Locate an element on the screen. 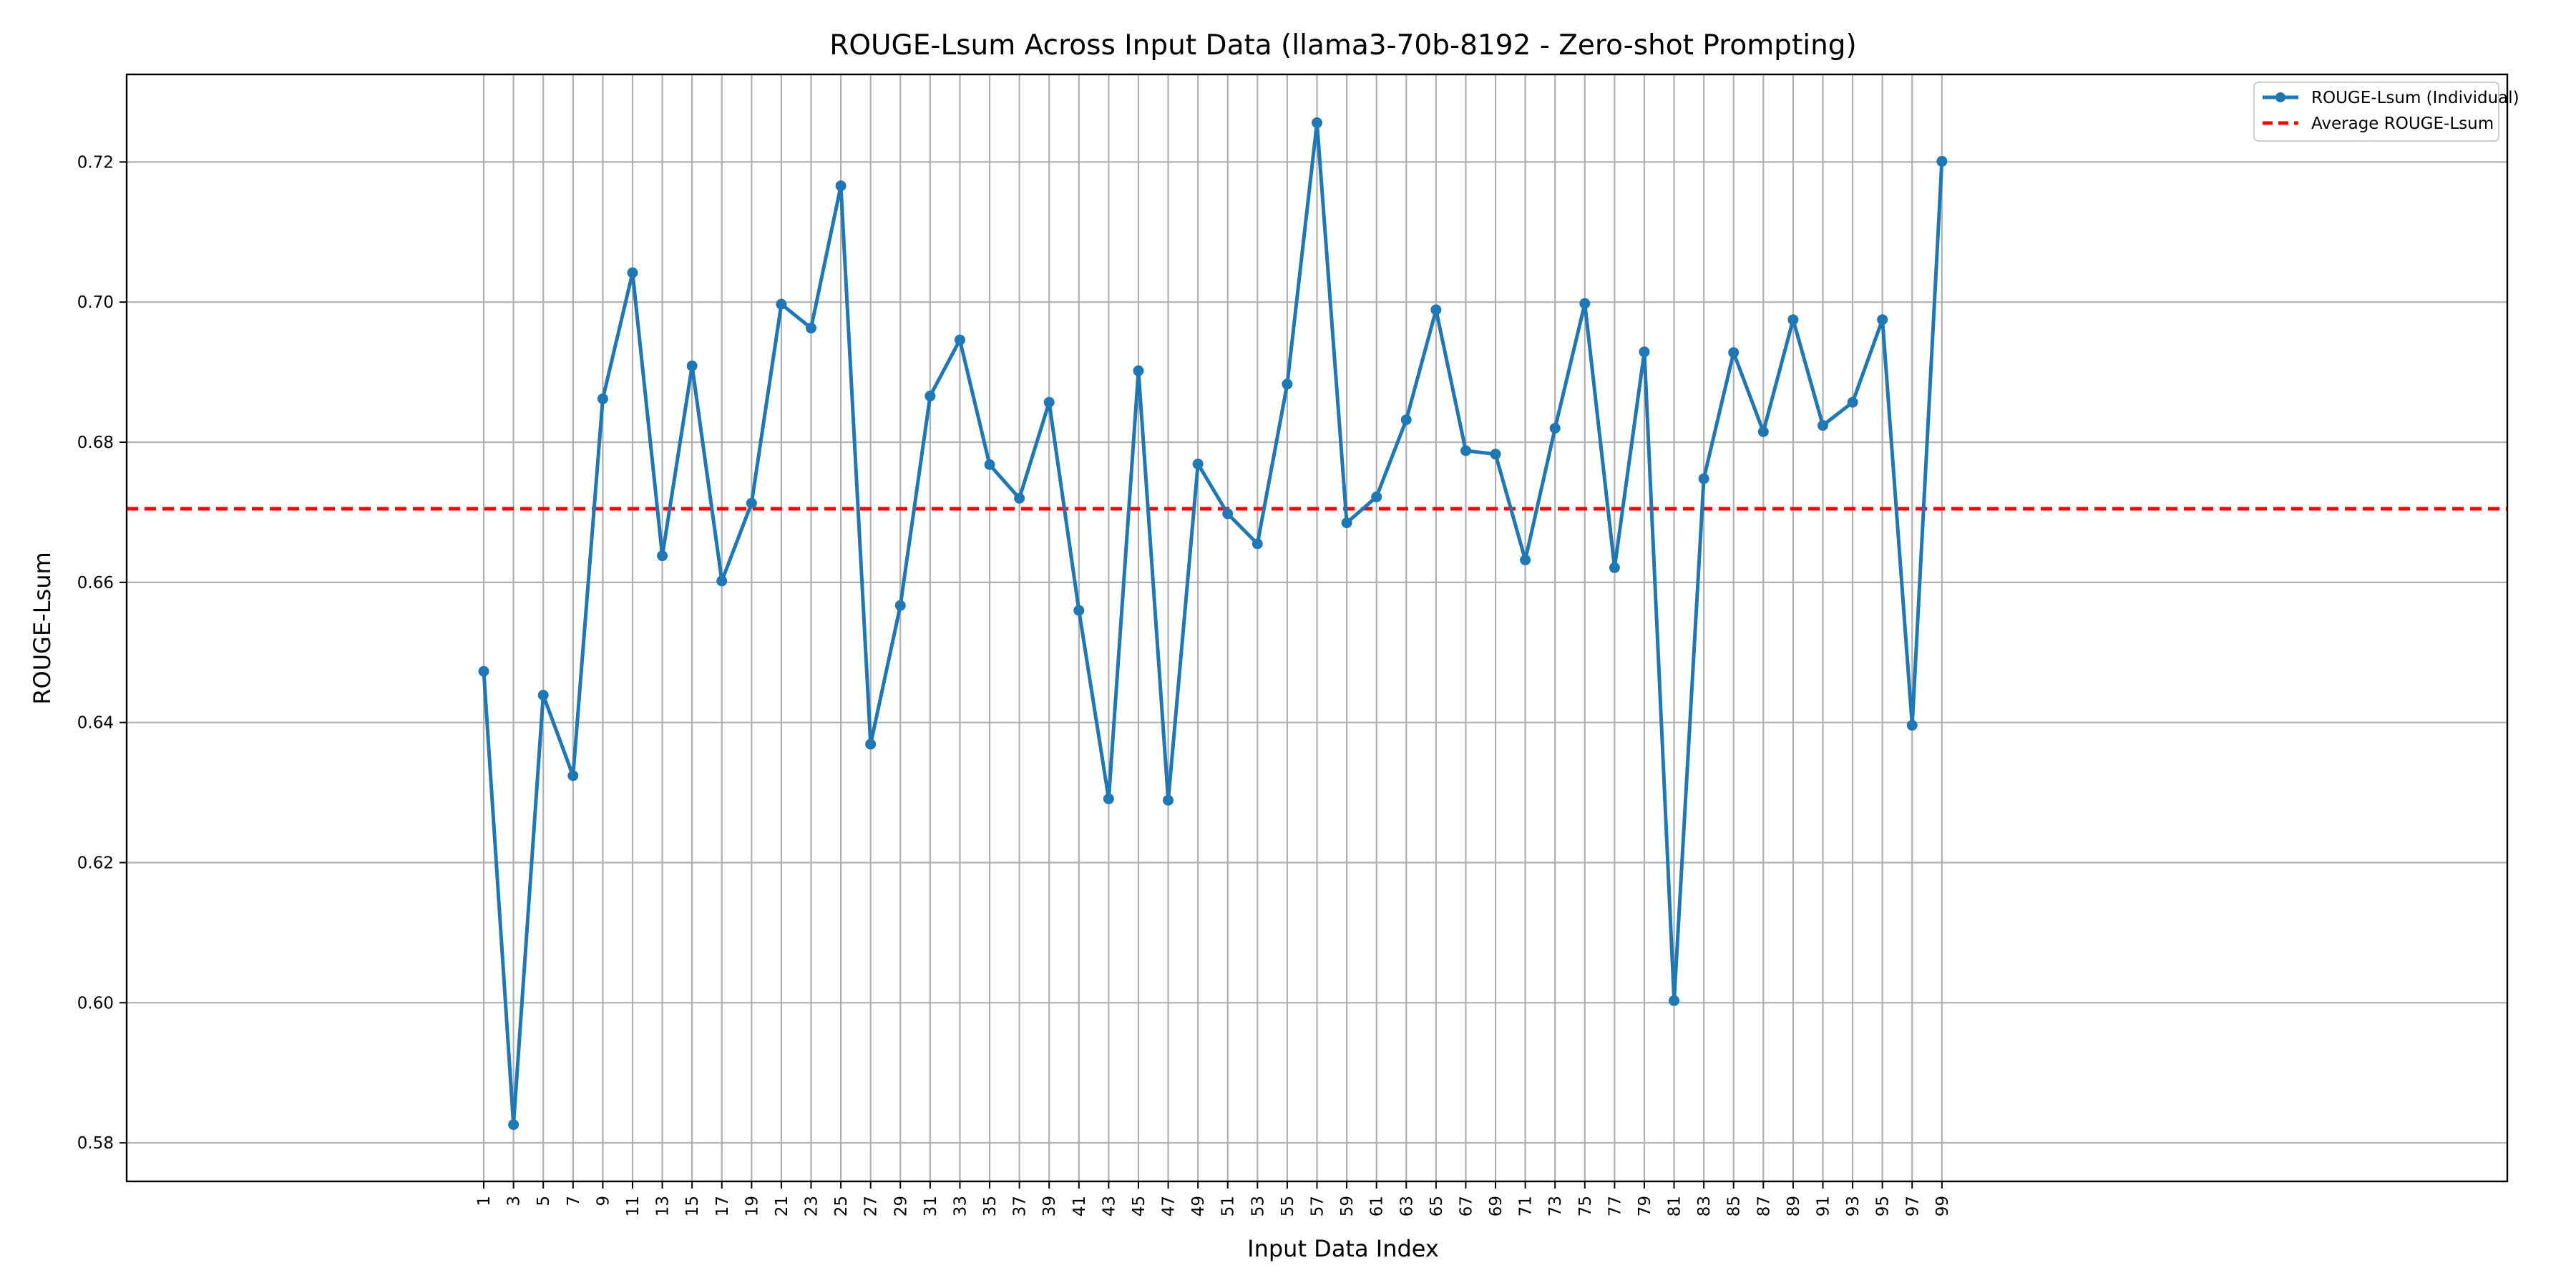  x-tick-label: 95 is located at coordinates (1883, 1206).